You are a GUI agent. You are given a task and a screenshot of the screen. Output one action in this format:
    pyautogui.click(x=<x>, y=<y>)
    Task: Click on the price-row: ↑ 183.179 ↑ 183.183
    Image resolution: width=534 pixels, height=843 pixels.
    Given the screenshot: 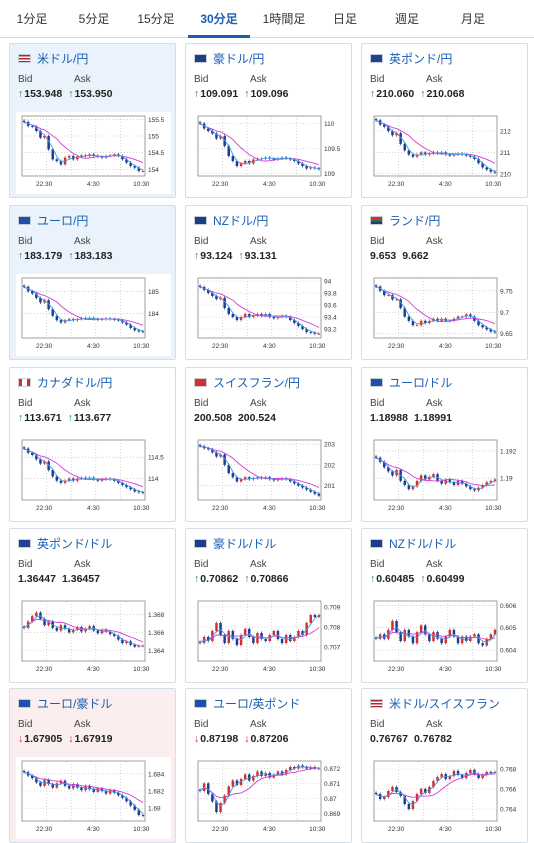 What is the action you would take?
    pyautogui.click(x=65, y=256)
    